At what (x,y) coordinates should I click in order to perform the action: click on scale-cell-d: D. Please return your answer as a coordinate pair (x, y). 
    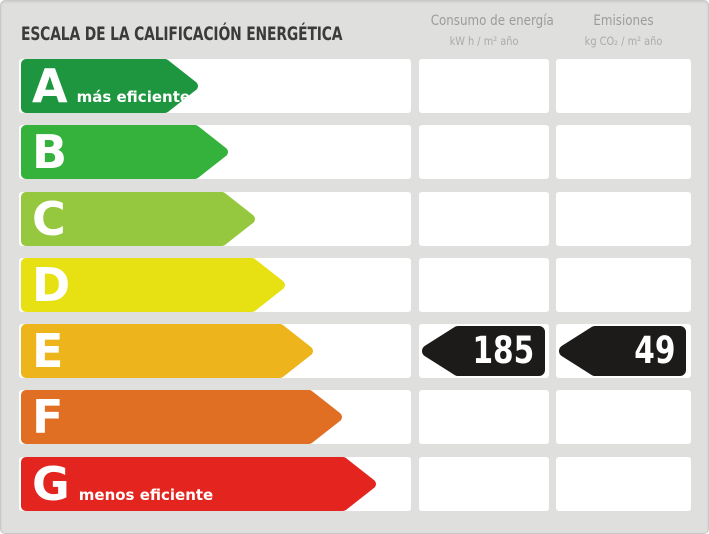
    Looking at the image, I should click on (215, 284).